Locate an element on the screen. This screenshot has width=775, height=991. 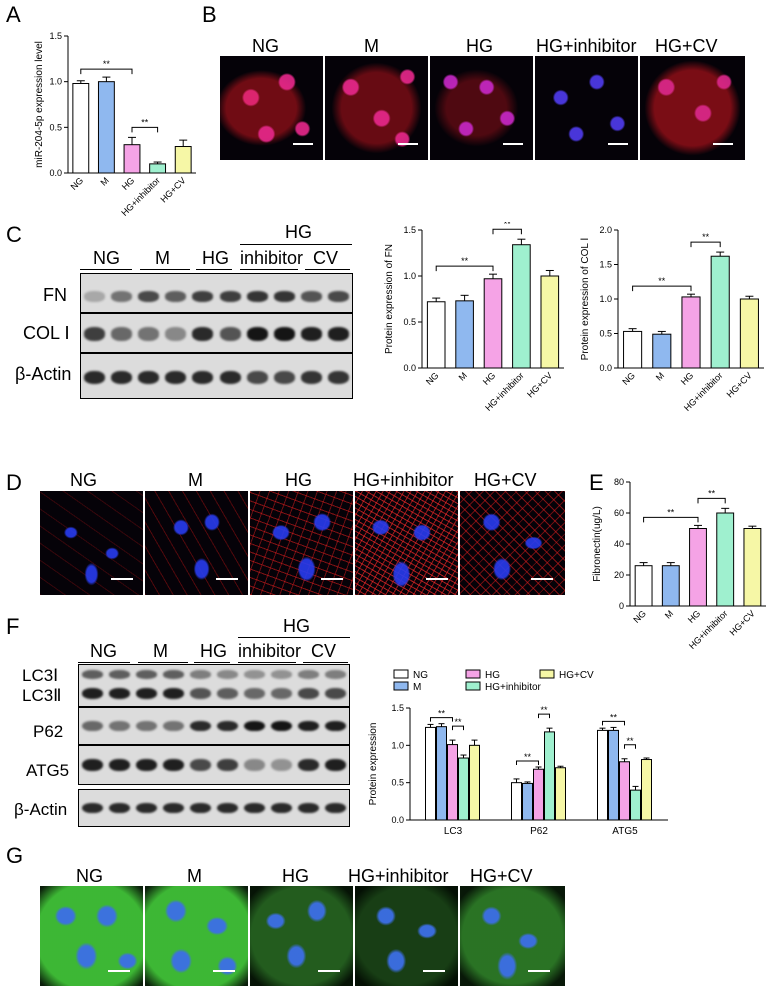
blot-c-lane-inhibitor: inhibitor is located at coordinates (272, 258).